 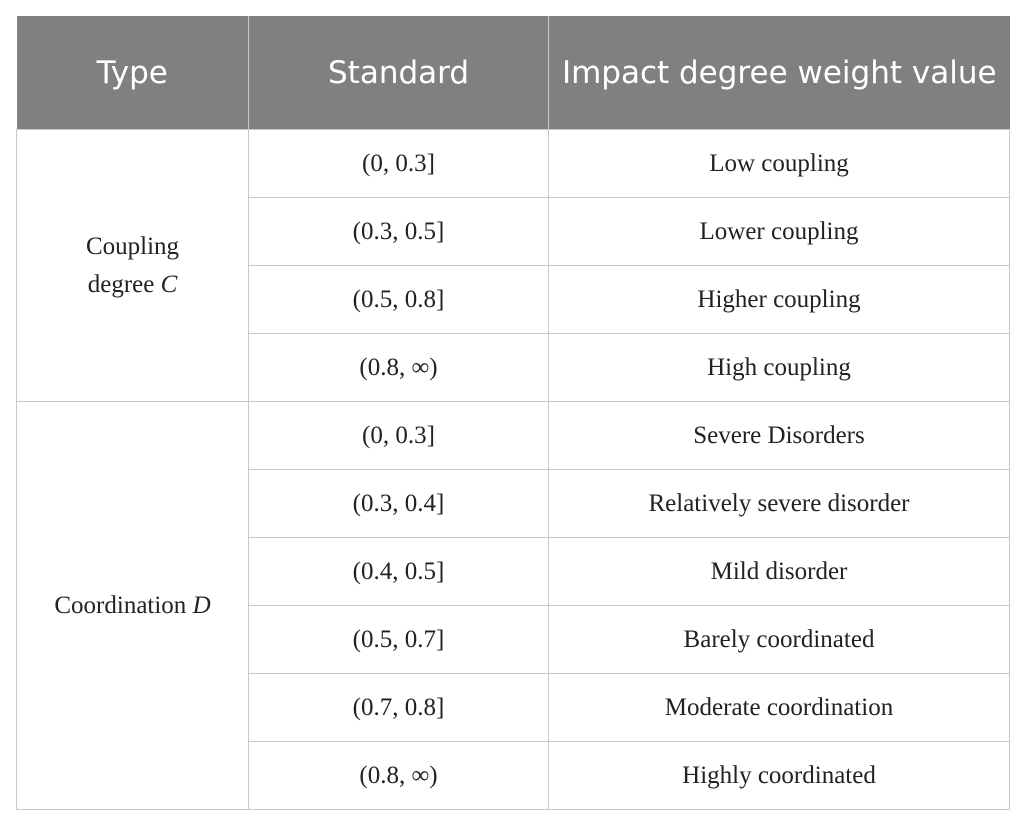 What do you see at coordinates (398, 299) in the screenshot?
I see `standard-cell: (0.5, 0.8]` at bounding box center [398, 299].